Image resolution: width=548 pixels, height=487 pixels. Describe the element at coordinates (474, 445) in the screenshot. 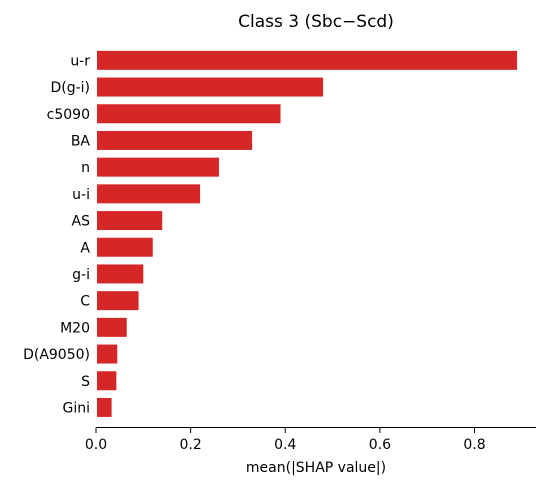

I see `x-tick-label-4: 0.8` at that location.